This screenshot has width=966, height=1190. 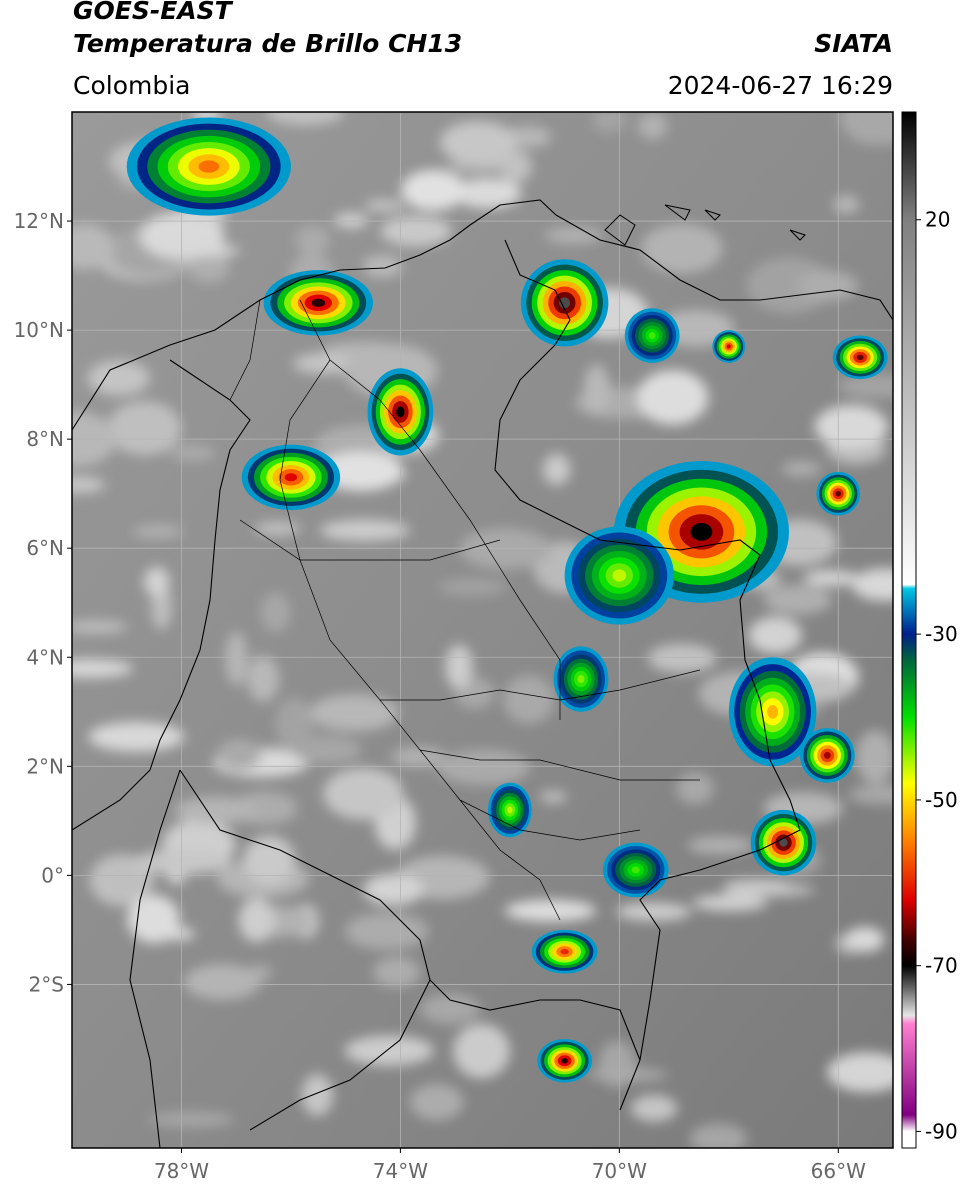 I want to click on colombia-pacific-coast, so click(x=161, y=595).